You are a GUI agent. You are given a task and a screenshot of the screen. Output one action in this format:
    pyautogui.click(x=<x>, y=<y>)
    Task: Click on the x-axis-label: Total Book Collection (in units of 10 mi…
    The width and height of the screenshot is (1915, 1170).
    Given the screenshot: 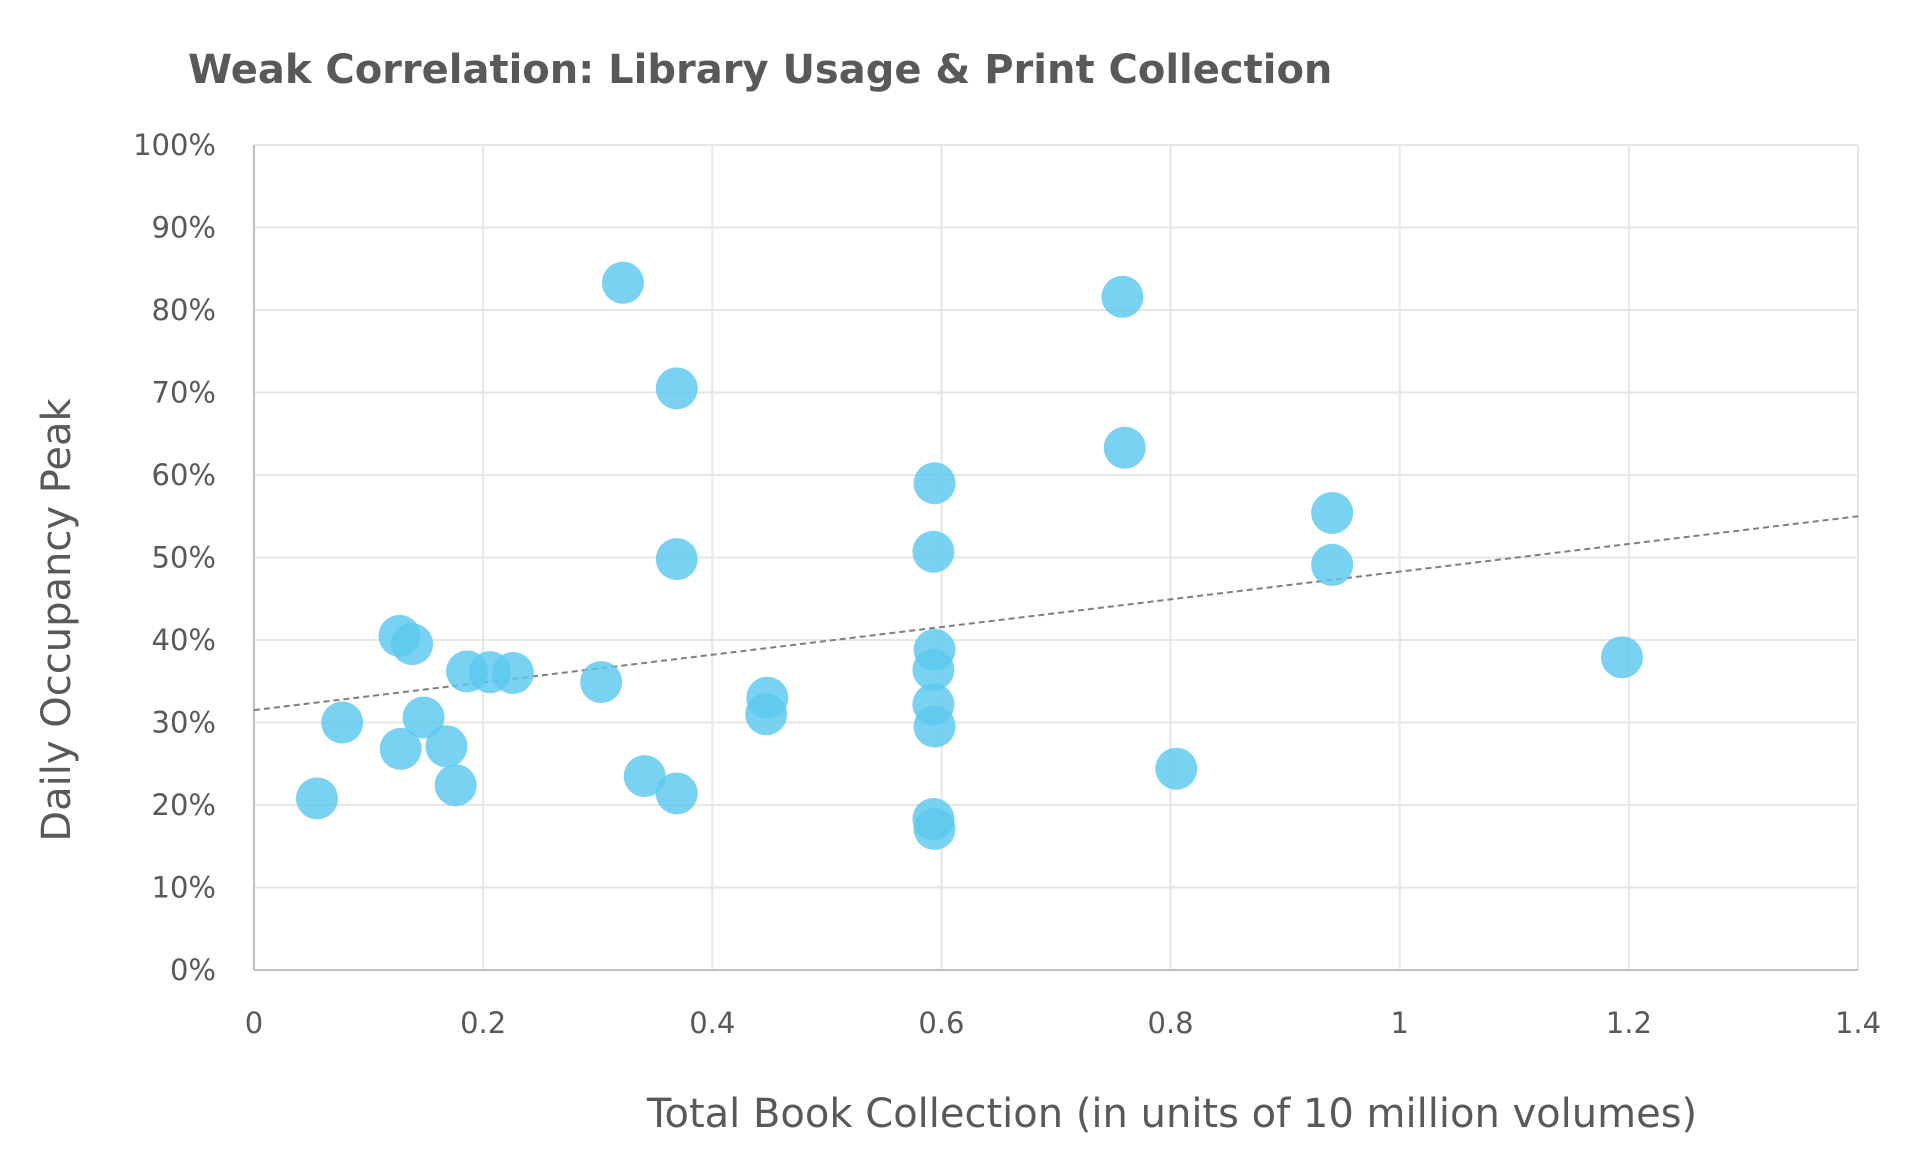 What is the action you would take?
    pyautogui.click(x=1171, y=1114)
    